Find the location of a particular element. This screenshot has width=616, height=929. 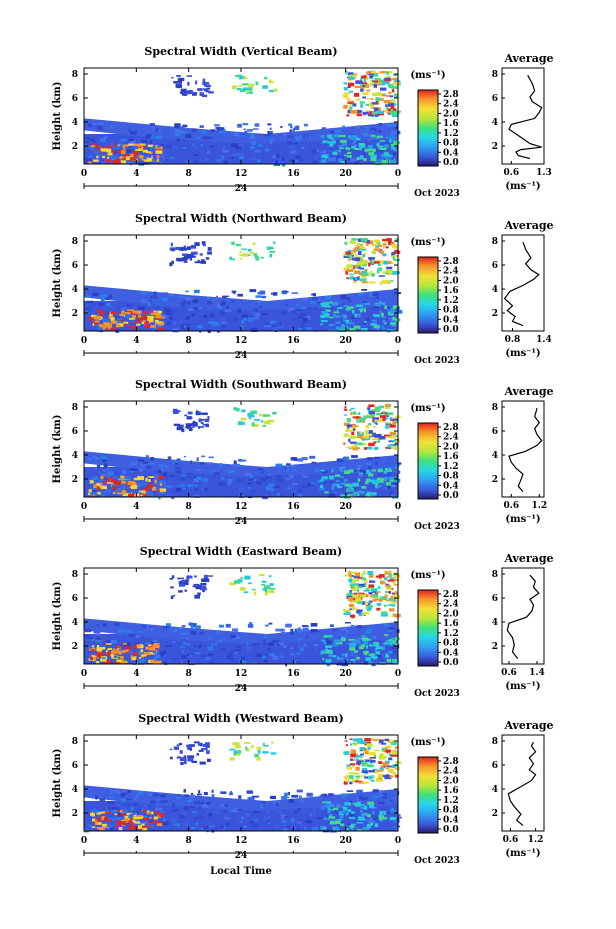

date-label: Oct 2023 is located at coordinates (437, 527).